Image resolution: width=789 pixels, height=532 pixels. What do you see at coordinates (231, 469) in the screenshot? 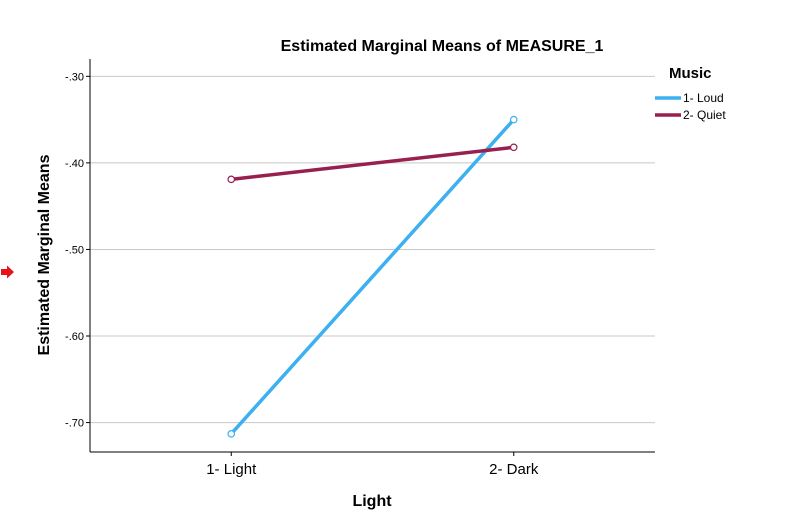
I see `x-tick-label: 1- Light` at bounding box center [231, 469].